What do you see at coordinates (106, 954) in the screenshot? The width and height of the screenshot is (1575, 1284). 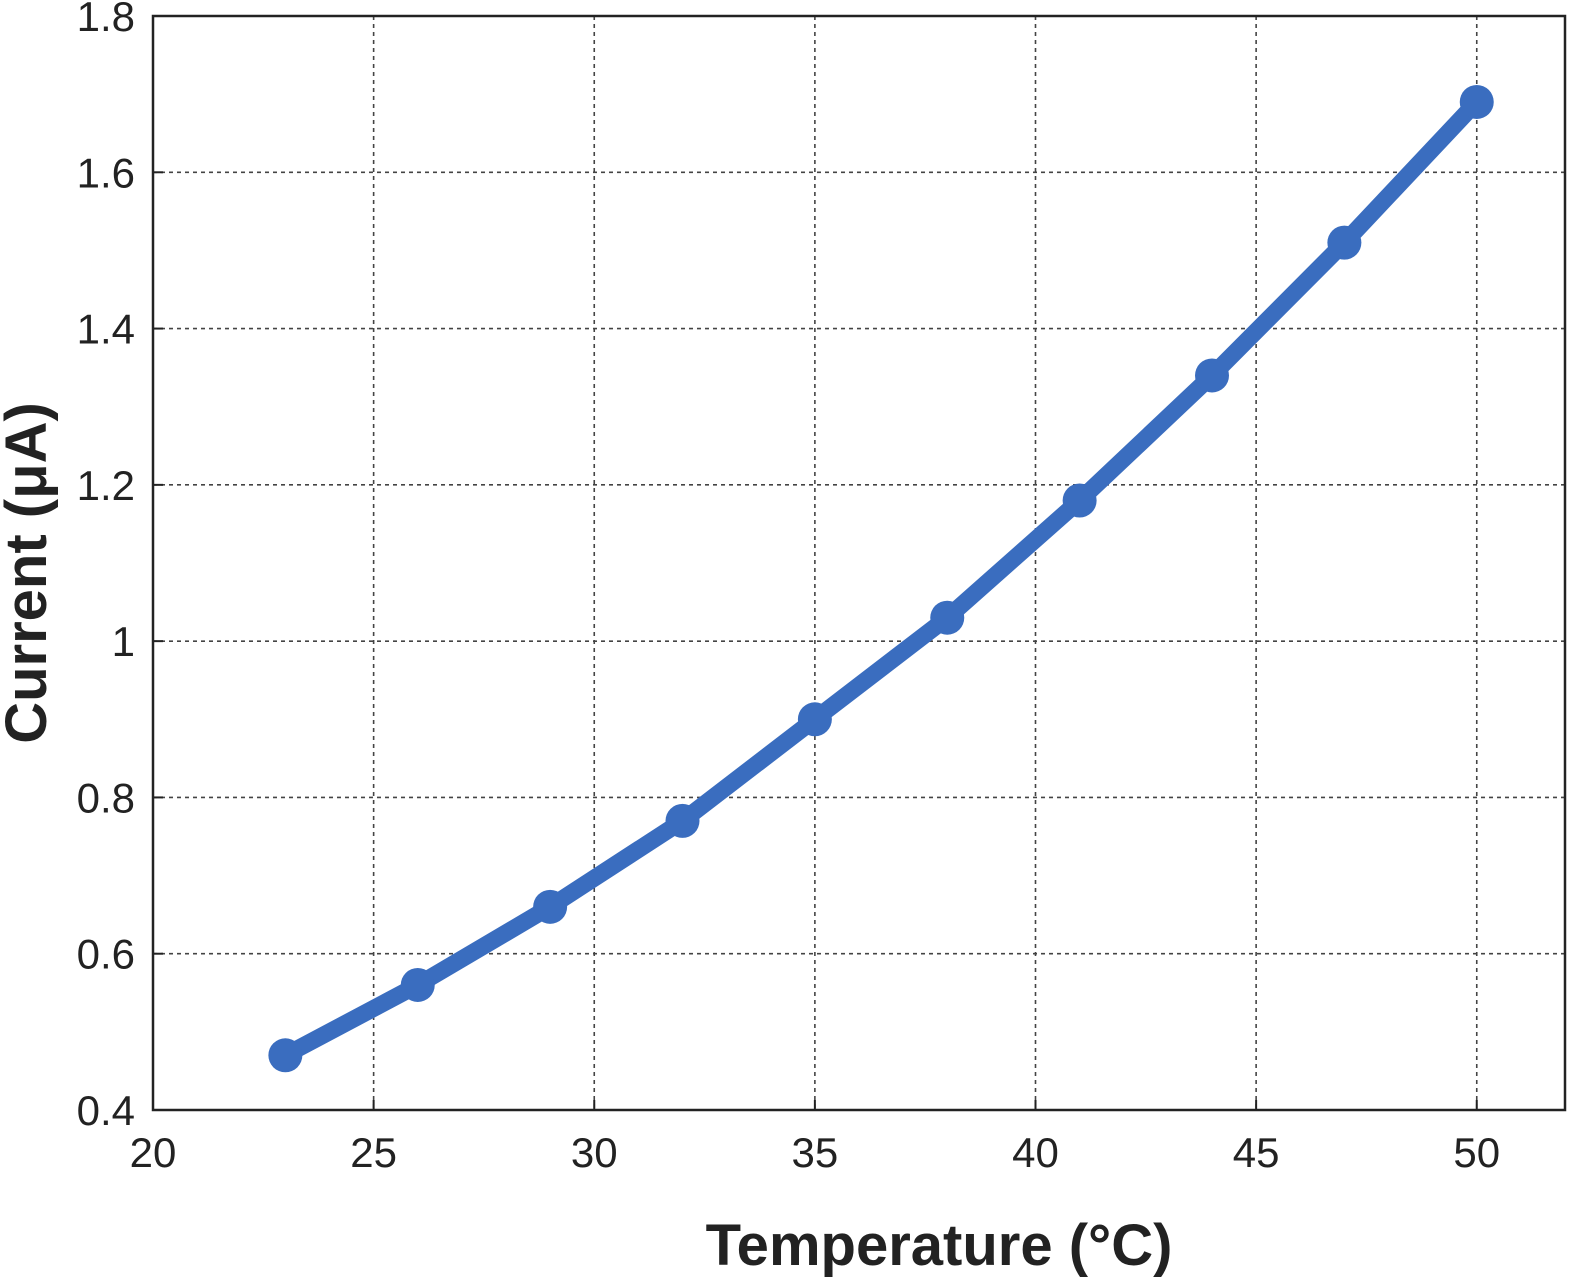 I see `y-tick-label: 0.6` at bounding box center [106, 954].